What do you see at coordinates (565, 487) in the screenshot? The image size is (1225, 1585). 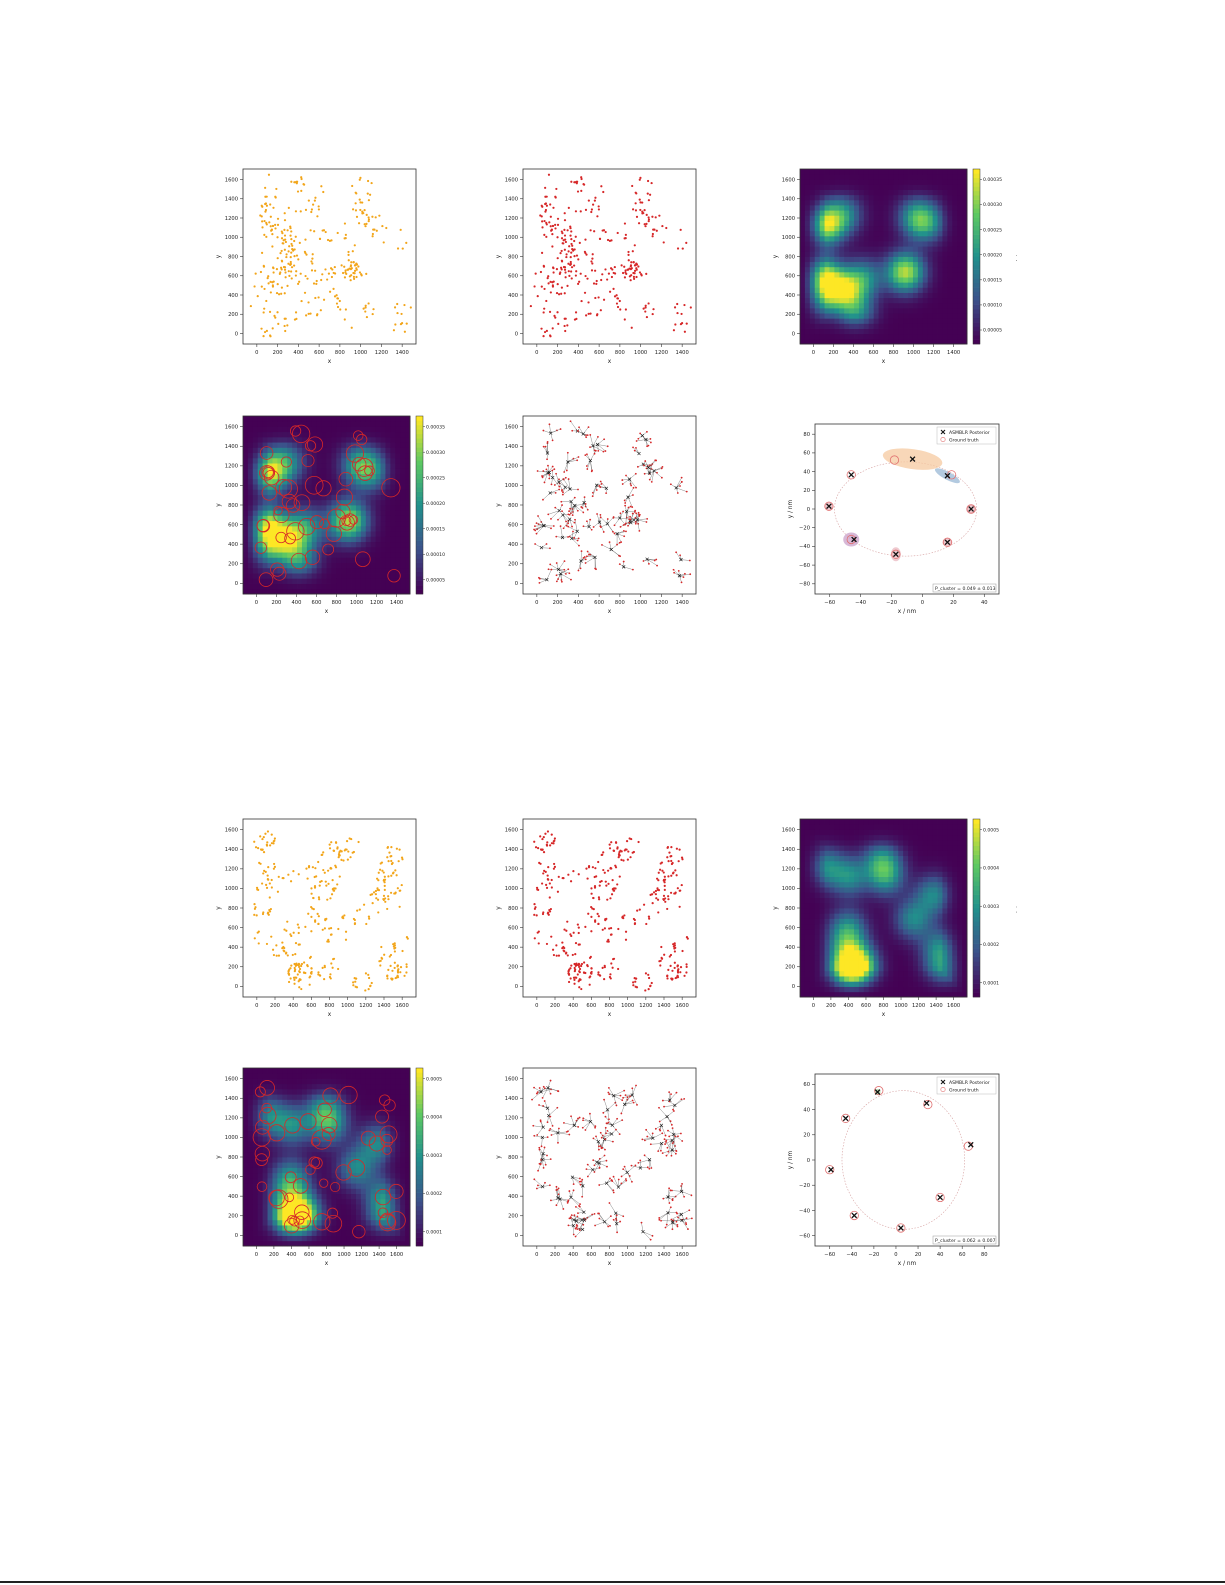 I see `cluster-centre-cross` at bounding box center [565, 487].